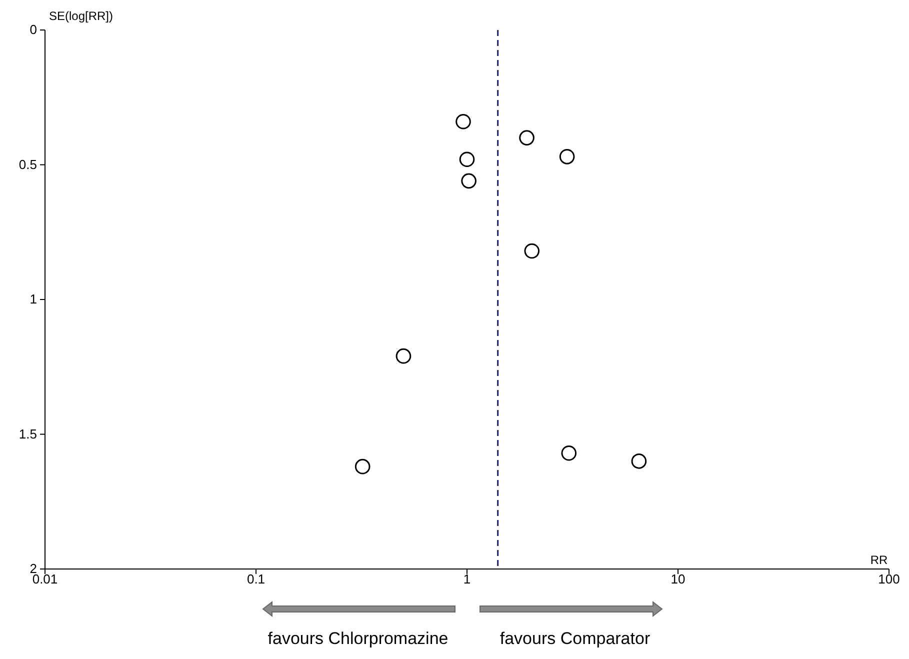 The image size is (909, 659). What do you see at coordinates (27, 164) in the screenshot?
I see `y-tick-label: 0.5` at bounding box center [27, 164].